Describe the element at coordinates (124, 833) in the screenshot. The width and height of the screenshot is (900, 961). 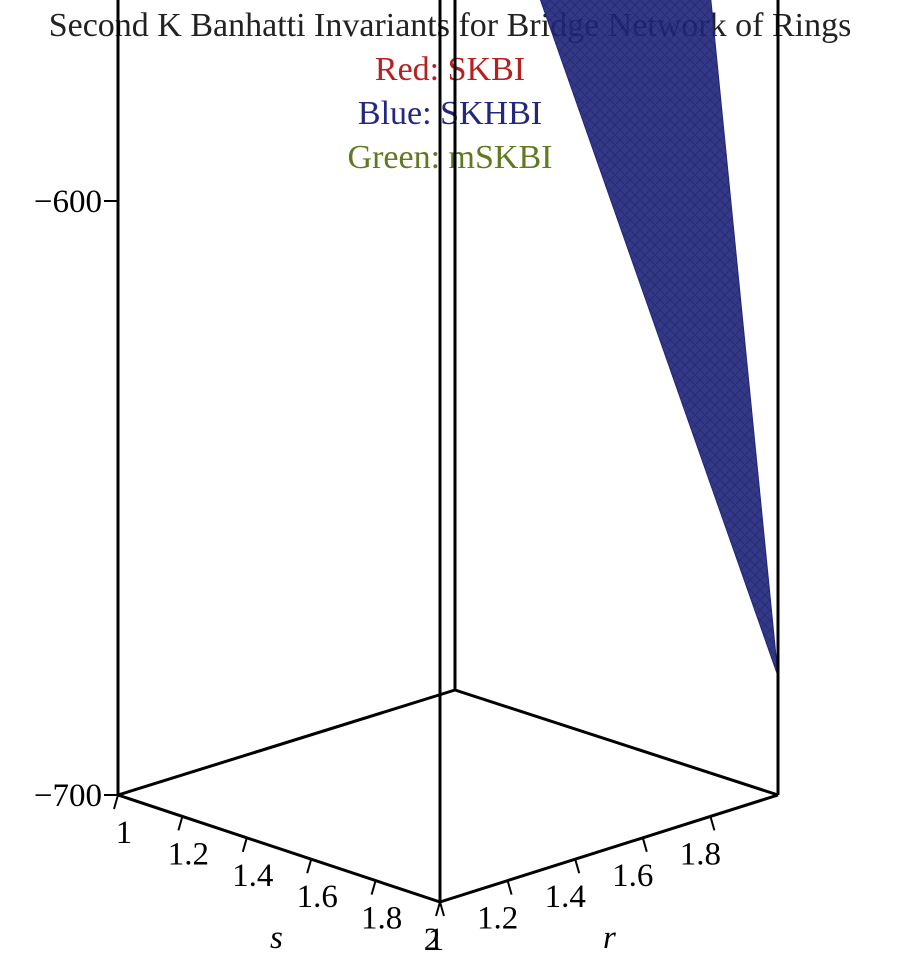
I see `s-tick-label: 1` at that location.